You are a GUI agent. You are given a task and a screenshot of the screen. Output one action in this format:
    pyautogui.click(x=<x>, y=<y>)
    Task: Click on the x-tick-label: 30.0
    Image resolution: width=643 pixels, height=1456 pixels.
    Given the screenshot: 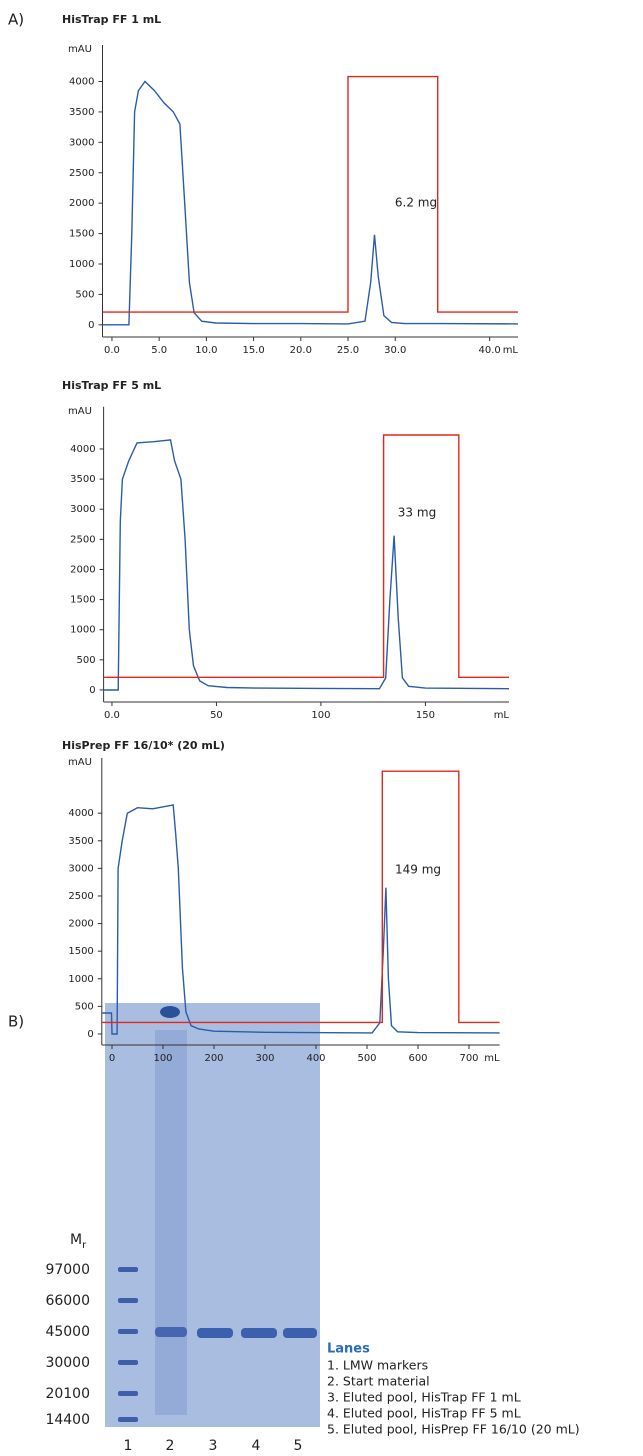 What is the action you would take?
    pyautogui.click(x=395, y=350)
    